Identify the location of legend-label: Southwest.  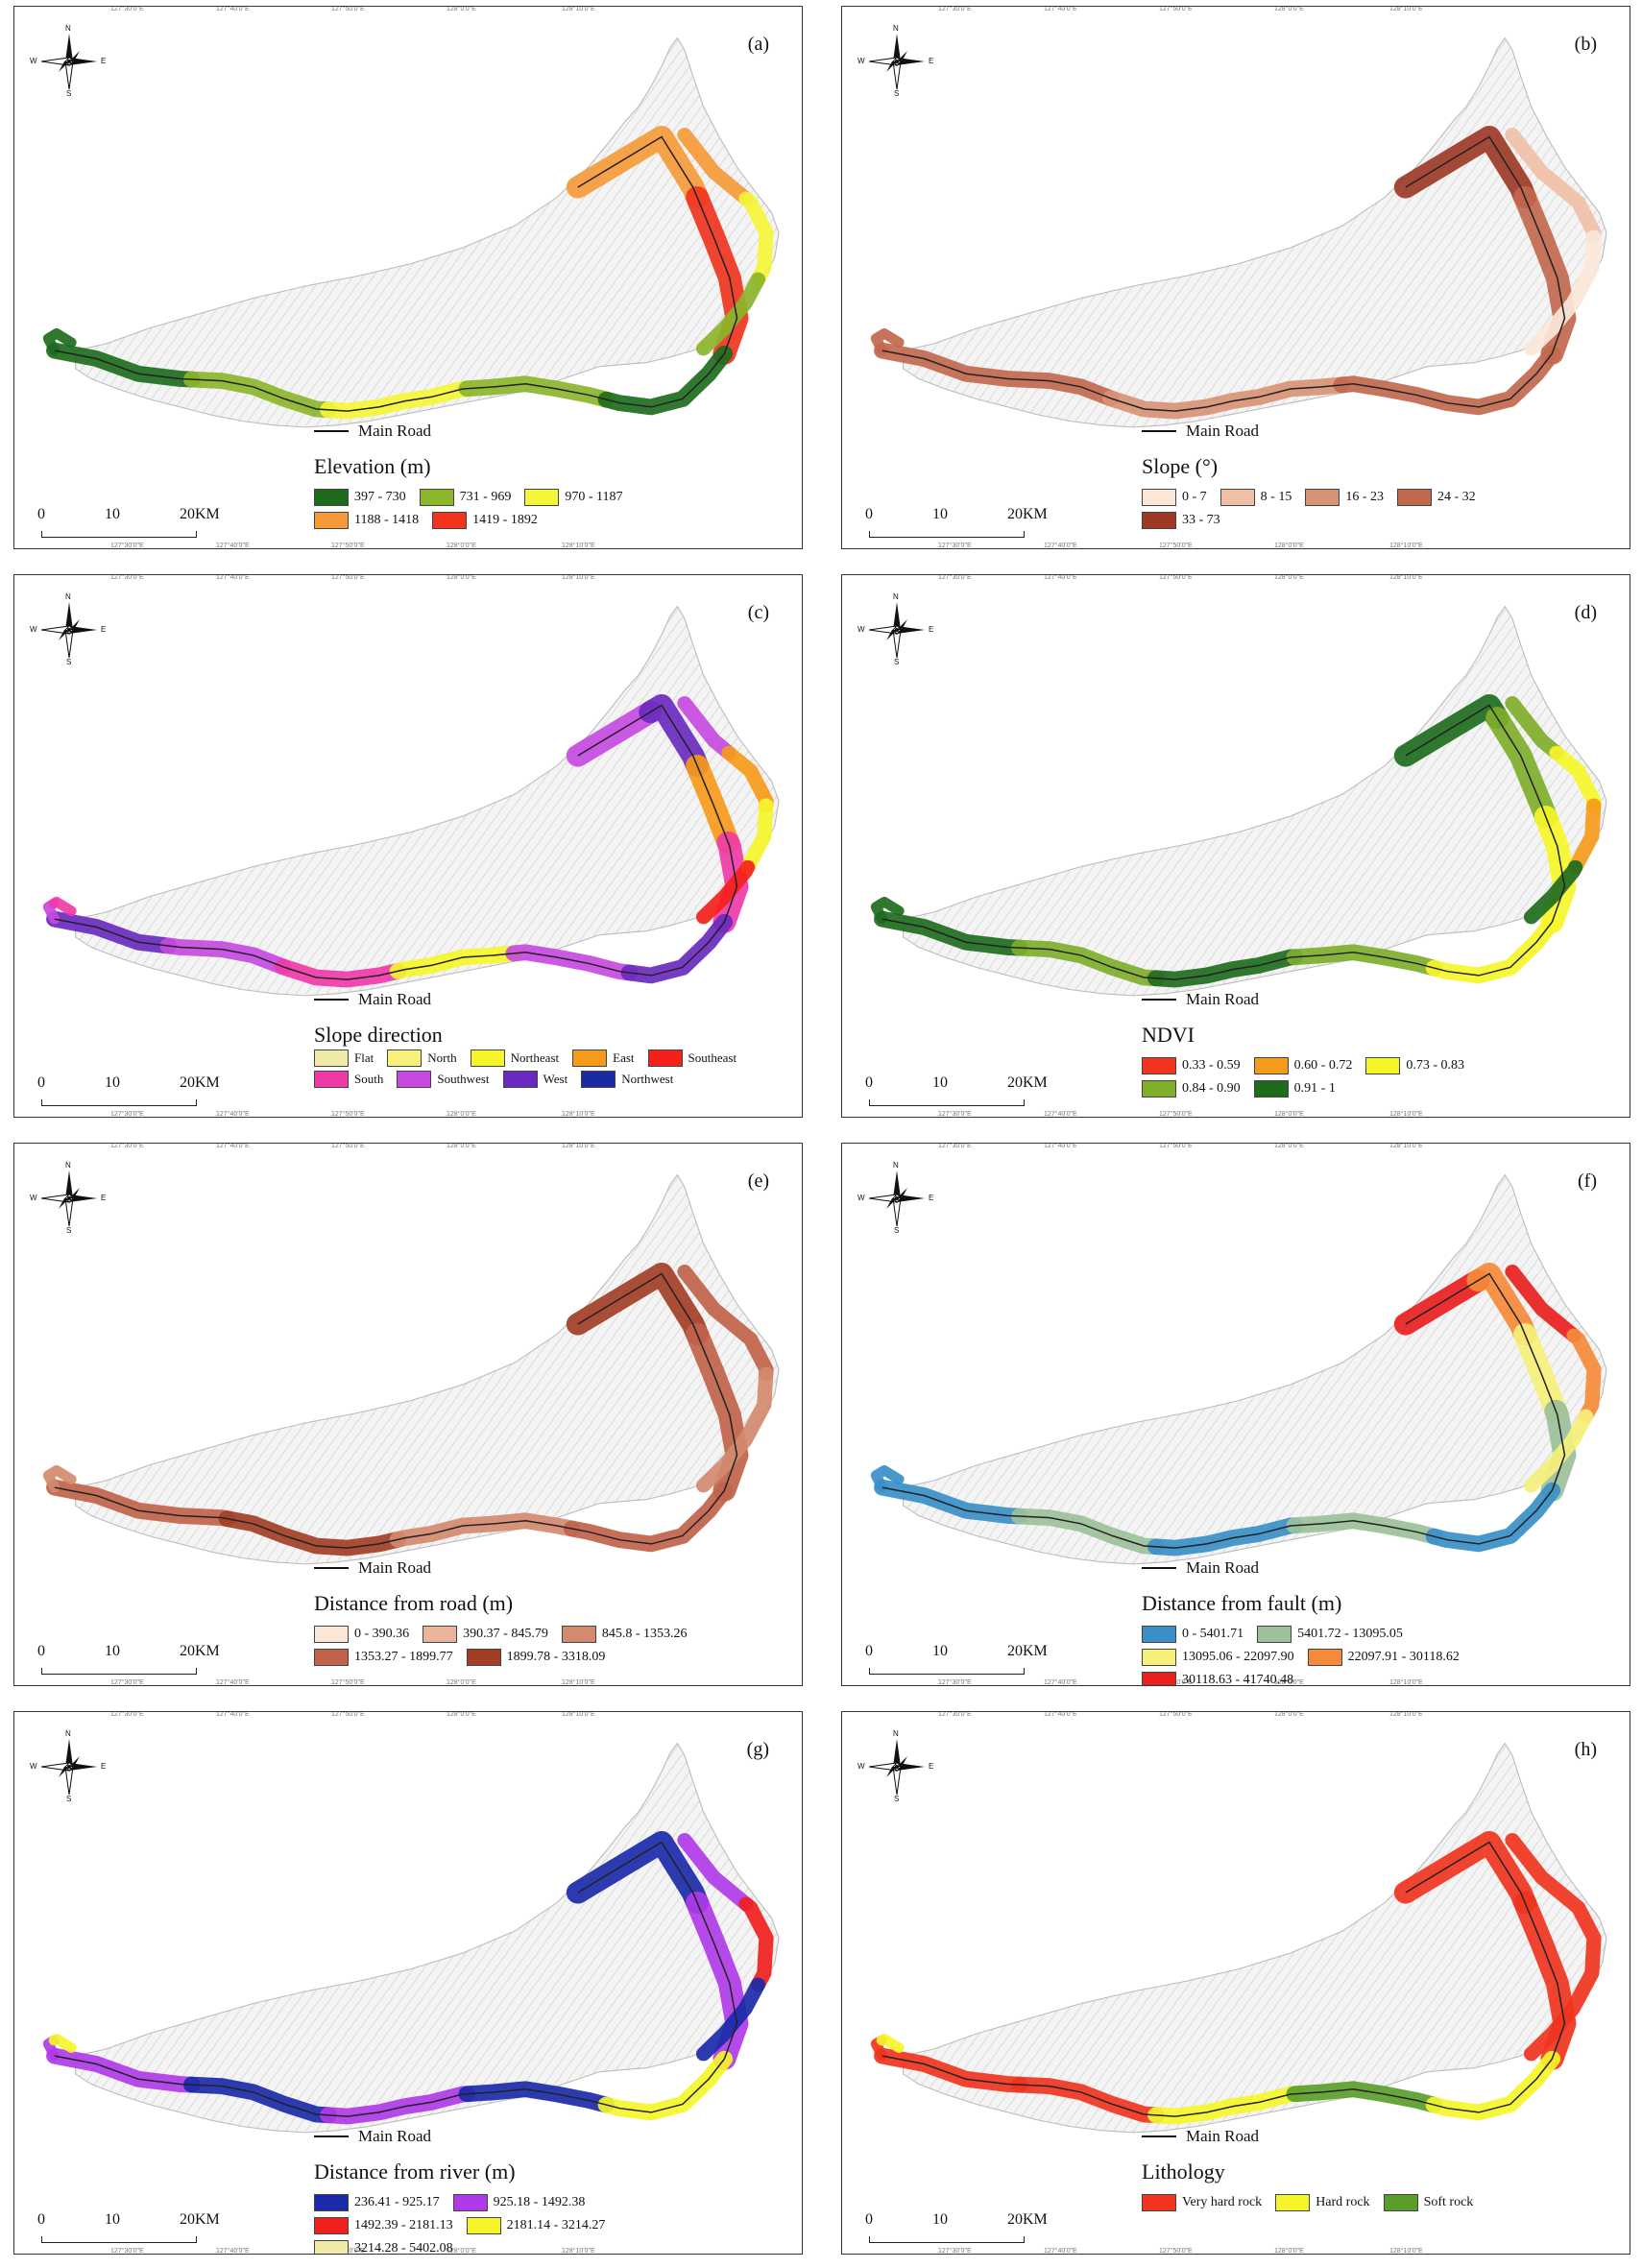
(463, 1079).